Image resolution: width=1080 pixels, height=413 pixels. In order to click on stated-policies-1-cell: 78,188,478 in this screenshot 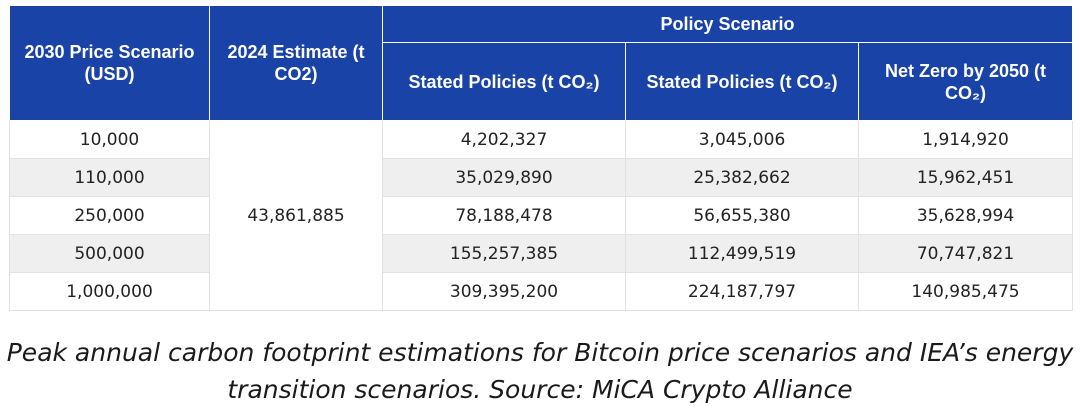, I will do `click(504, 215)`.